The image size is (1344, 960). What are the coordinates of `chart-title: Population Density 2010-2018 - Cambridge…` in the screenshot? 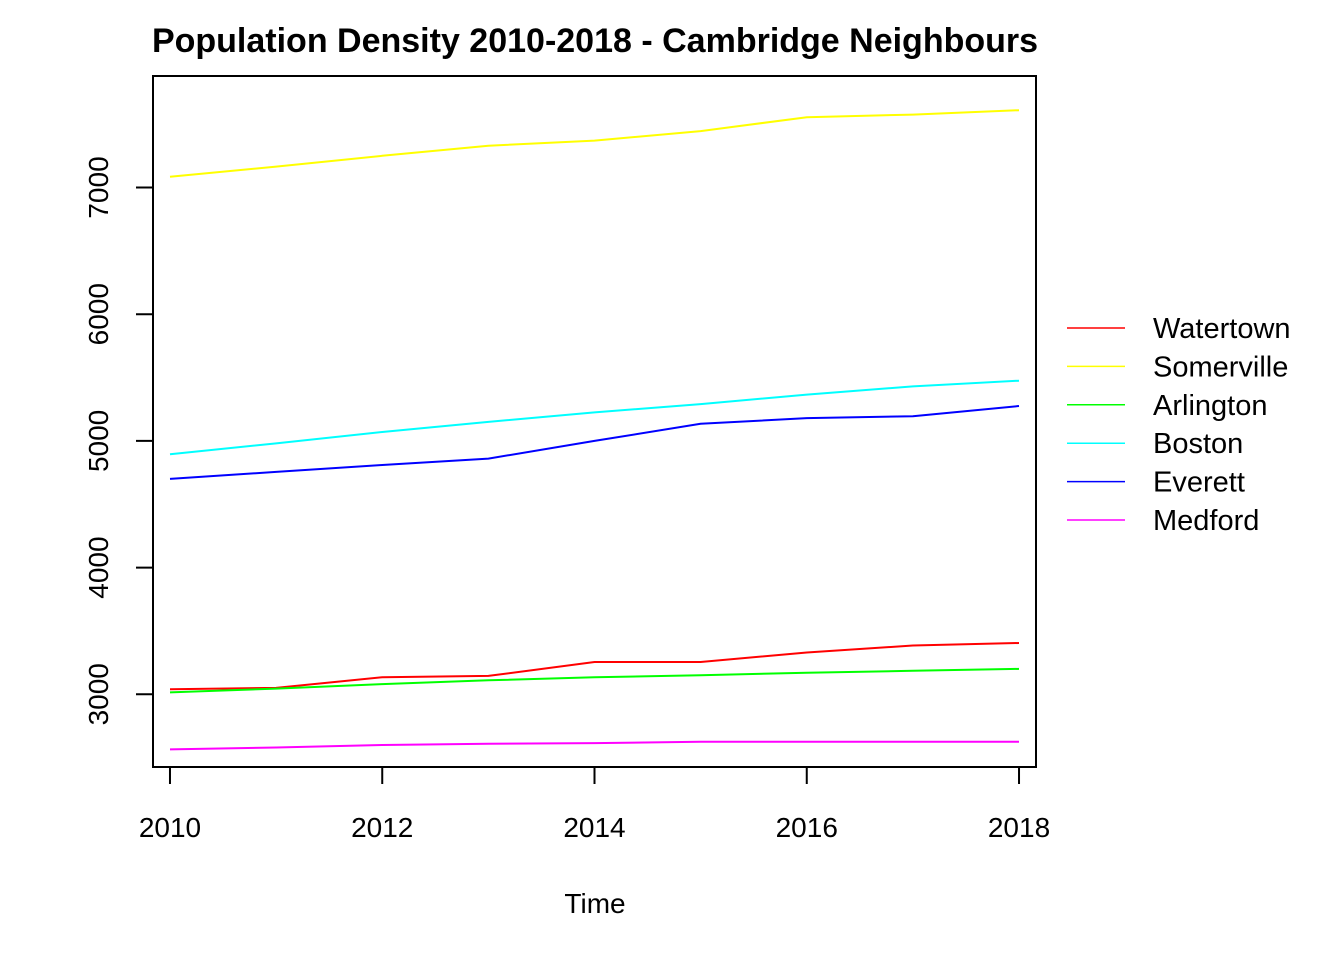 It's located at (595, 41).